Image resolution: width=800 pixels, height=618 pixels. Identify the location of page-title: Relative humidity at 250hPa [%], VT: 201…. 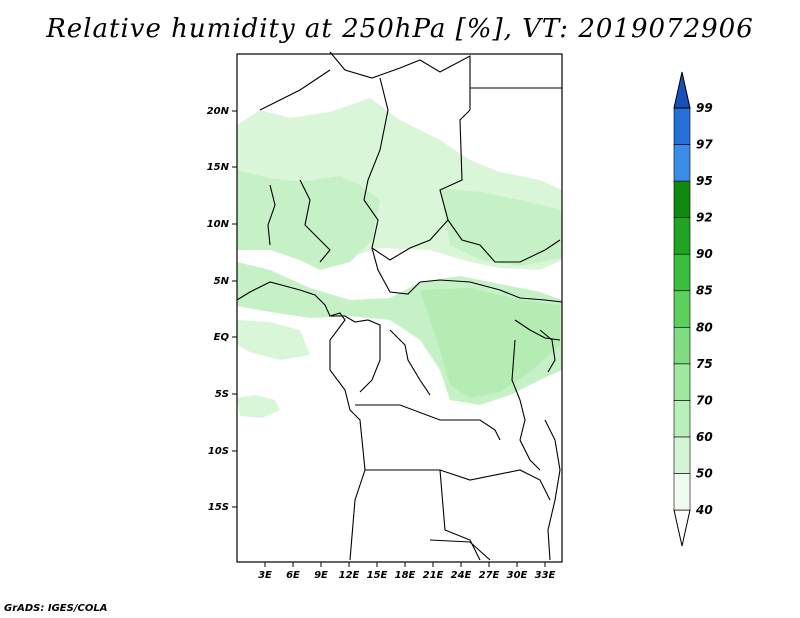
(400, 29).